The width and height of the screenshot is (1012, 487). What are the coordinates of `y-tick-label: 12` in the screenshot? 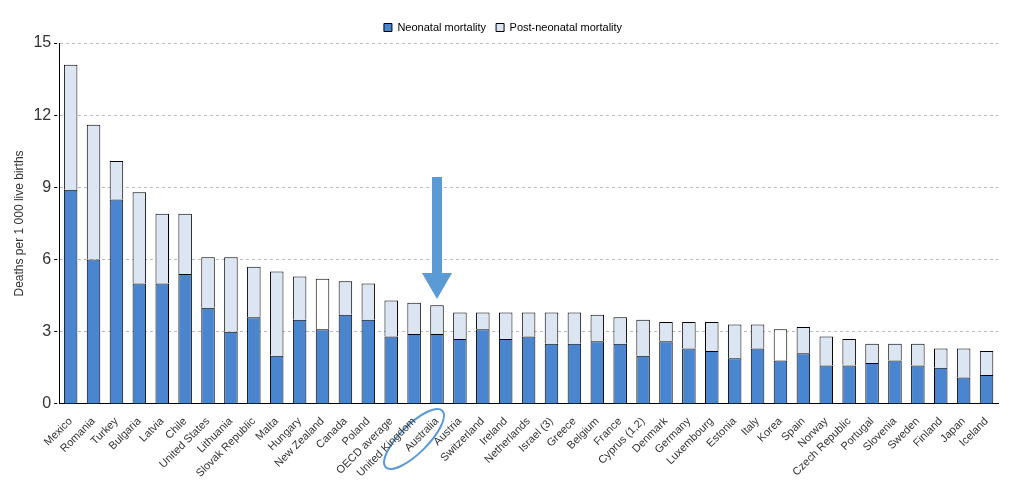 It's located at (42, 114).